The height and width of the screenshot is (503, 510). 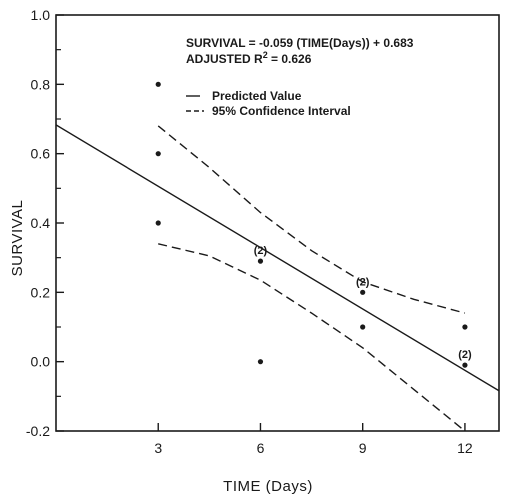 What do you see at coordinates (281, 111) in the screenshot?
I see `legend-label-ci: 95% Confidence Interval` at bounding box center [281, 111].